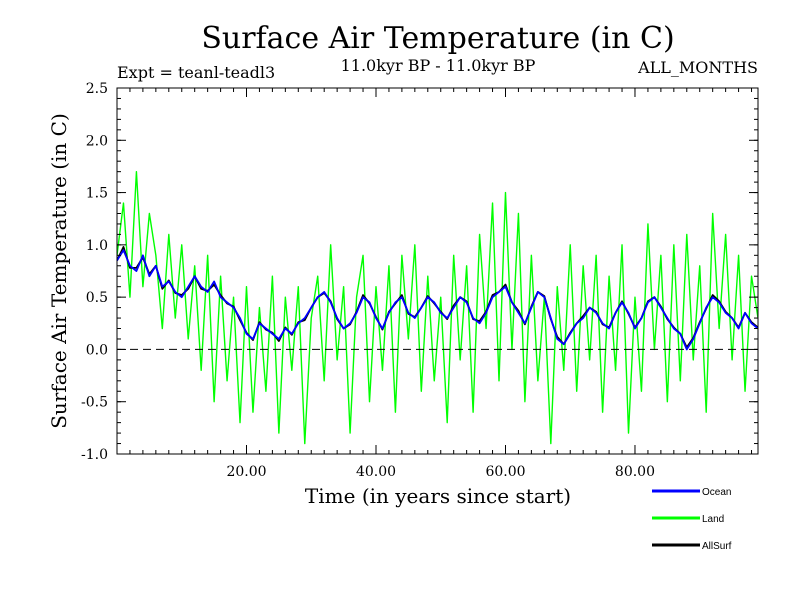  What do you see at coordinates (376, 472) in the screenshot?
I see `x-tick-label: 40.00` at bounding box center [376, 472].